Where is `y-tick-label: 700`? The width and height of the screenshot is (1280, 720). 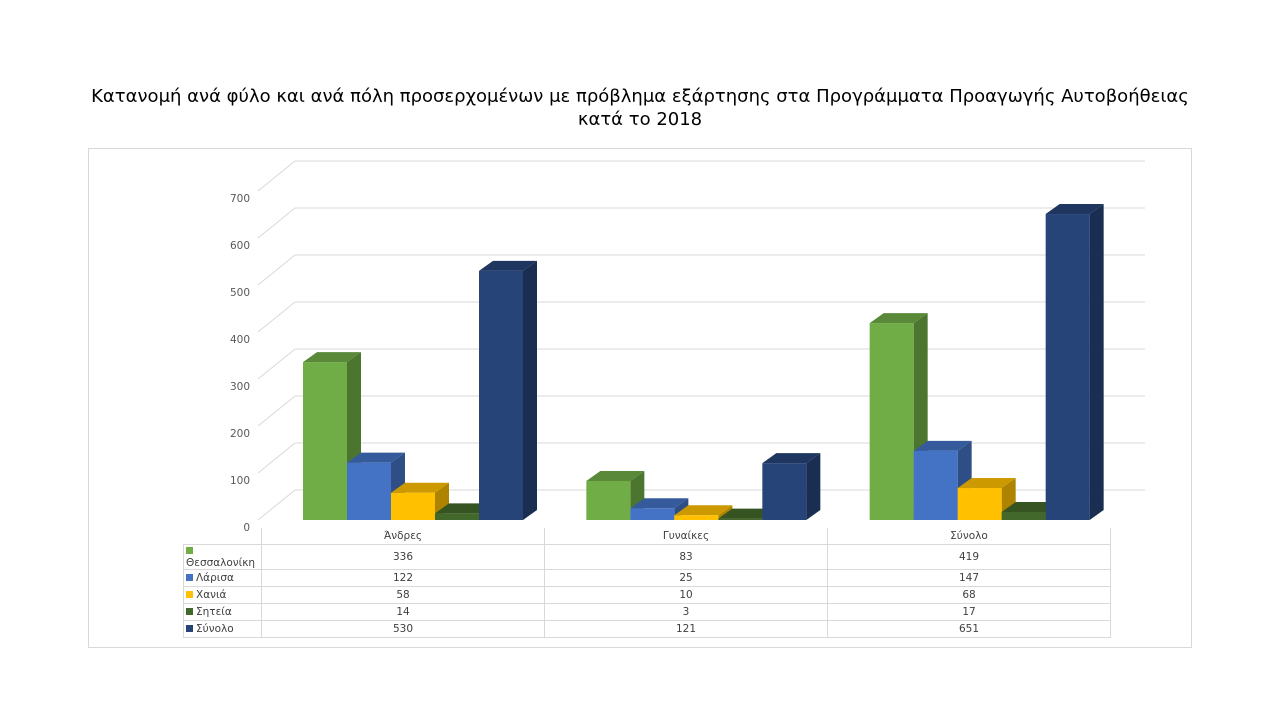
y-tick-label: 700 is located at coordinates (240, 199).